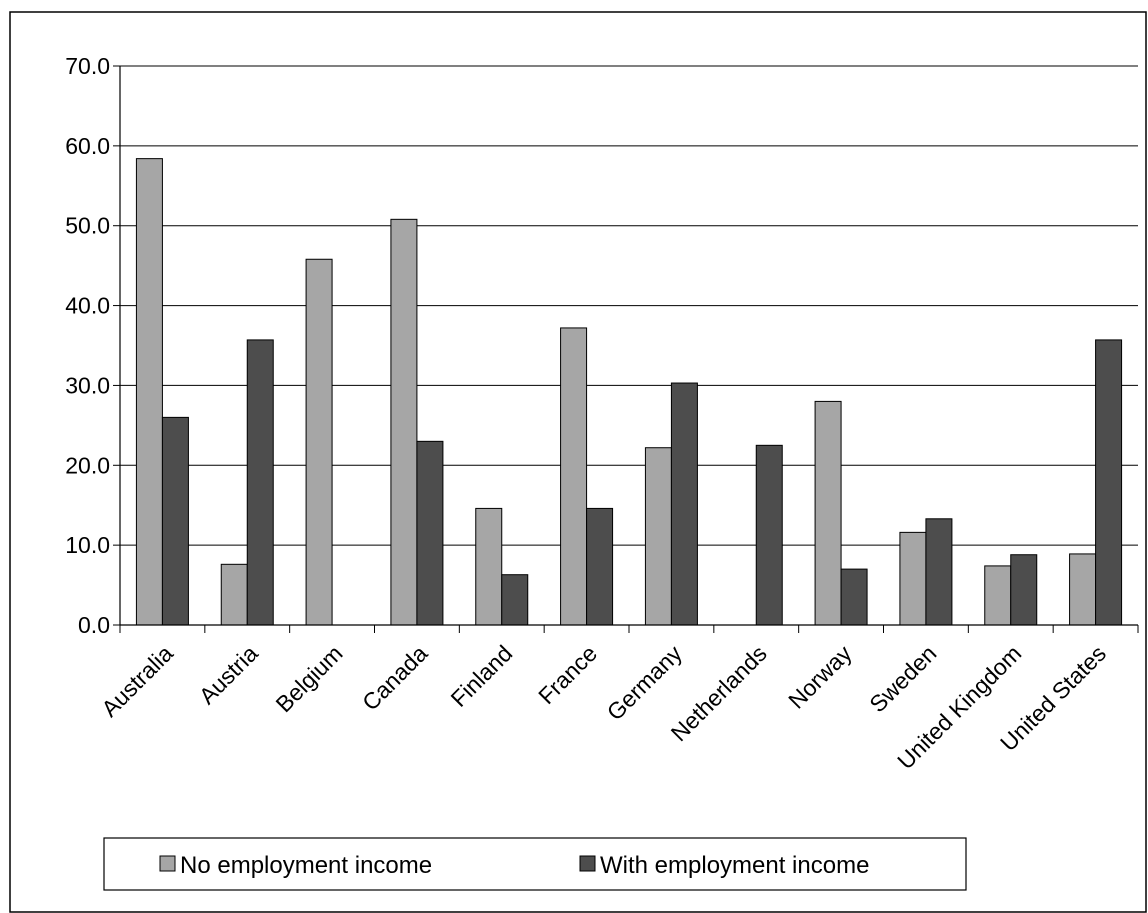  What do you see at coordinates (87, 226) in the screenshot?
I see `y-tick-label: 50.0` at bounding box center [87, 226].